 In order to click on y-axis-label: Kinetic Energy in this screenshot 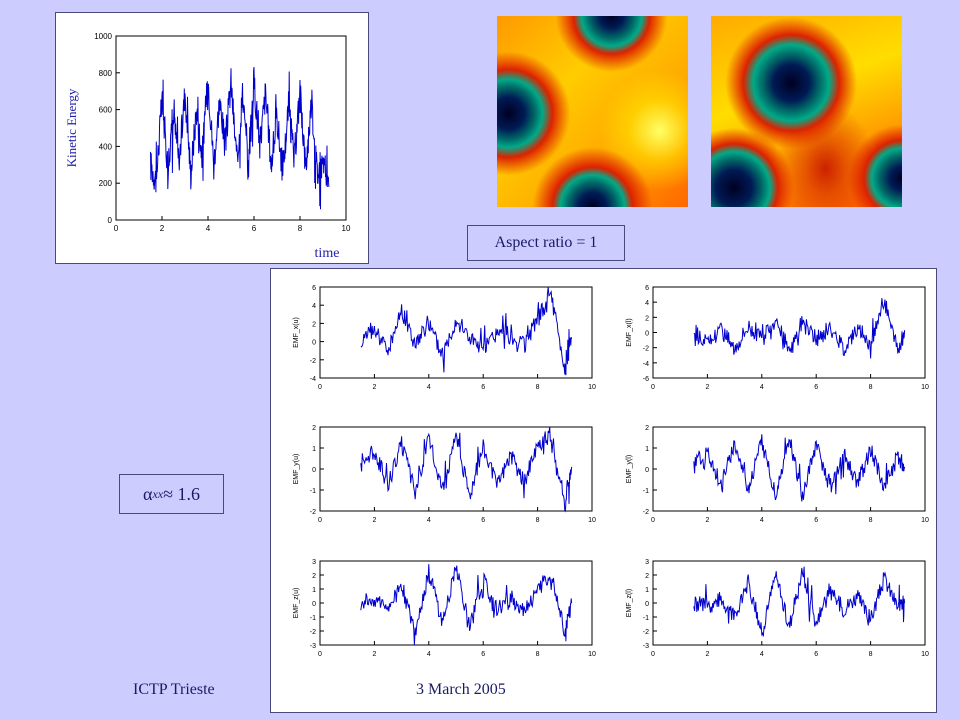, I will do `click(71, 127)`.